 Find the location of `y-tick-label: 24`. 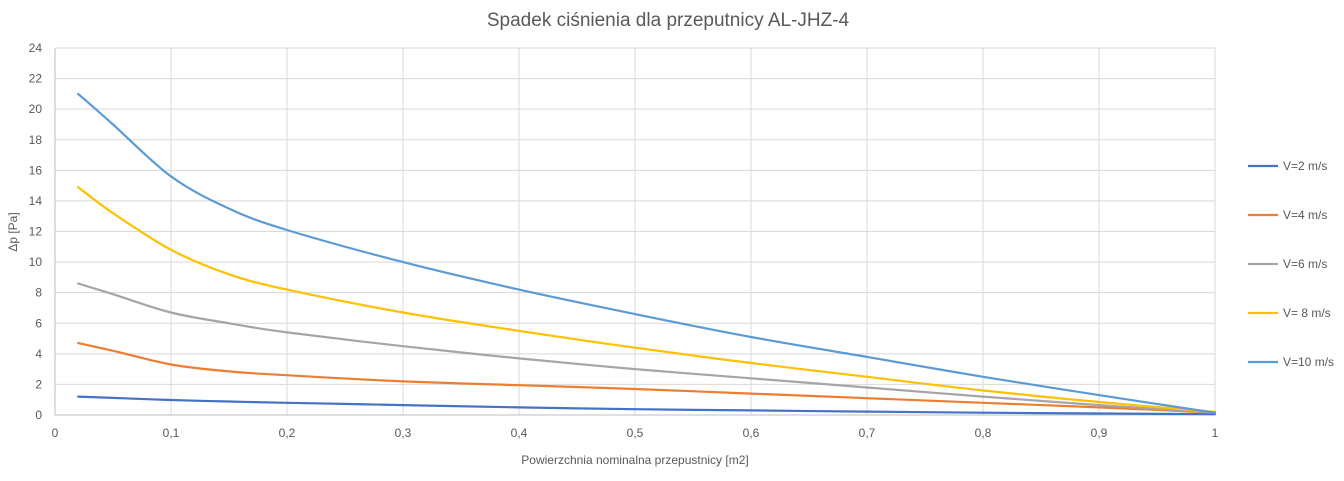

y-tick-label: 24 is located at coordinates (36, 48).